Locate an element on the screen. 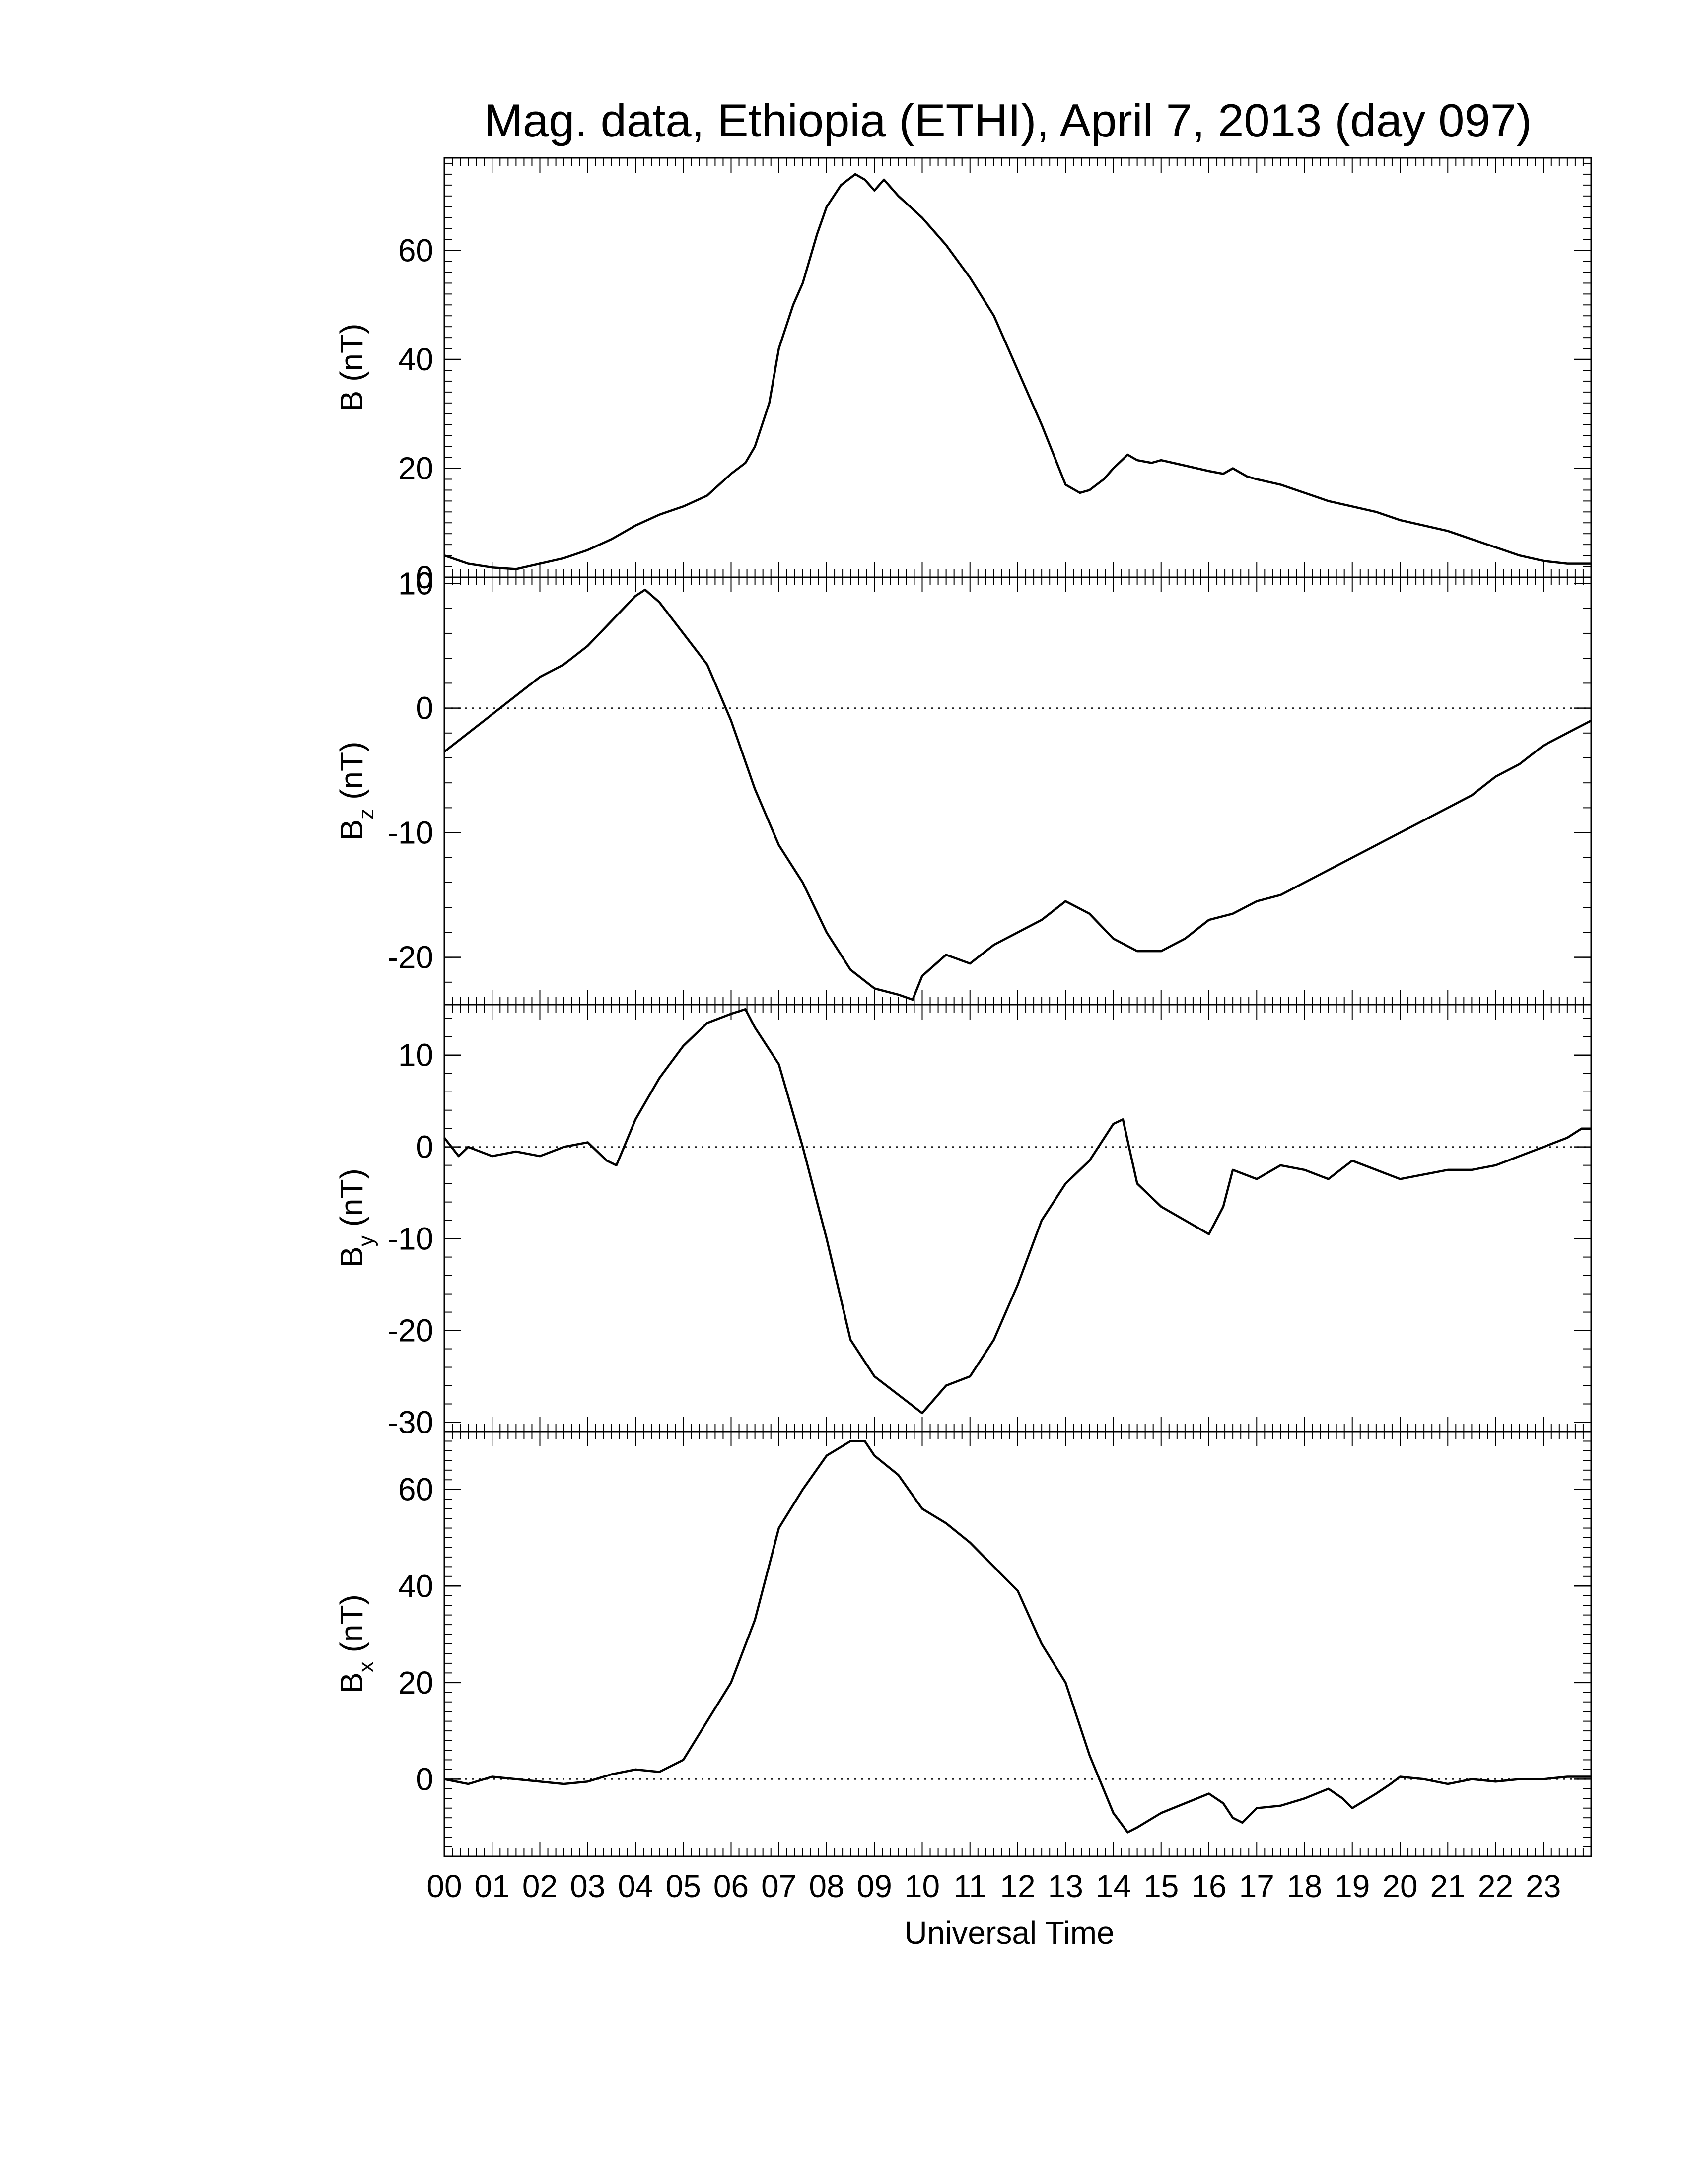 The height and width of the screenshot is (2184, 1688). y-label-subscript: z is located at coordinates (366, 814).